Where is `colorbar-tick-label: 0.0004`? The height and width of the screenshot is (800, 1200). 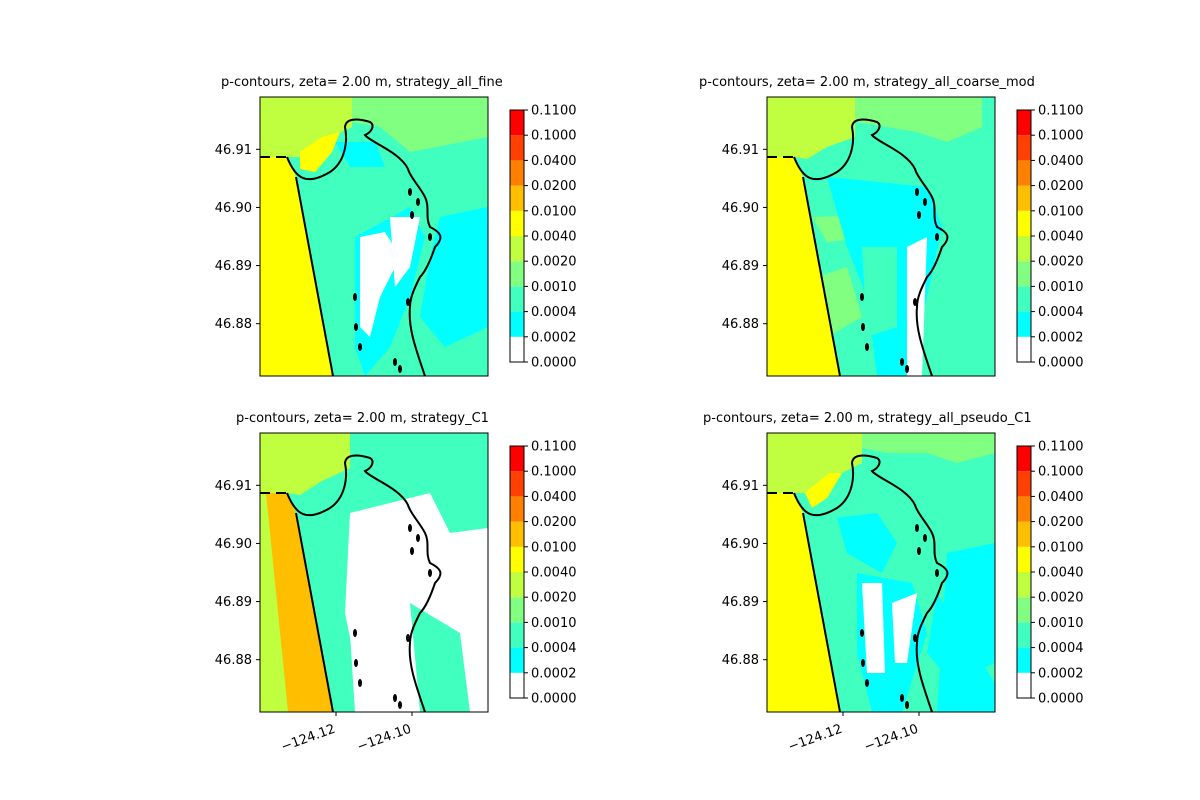
colorbar-tick-label: 0.0004 is located at coordinates (554, 648).